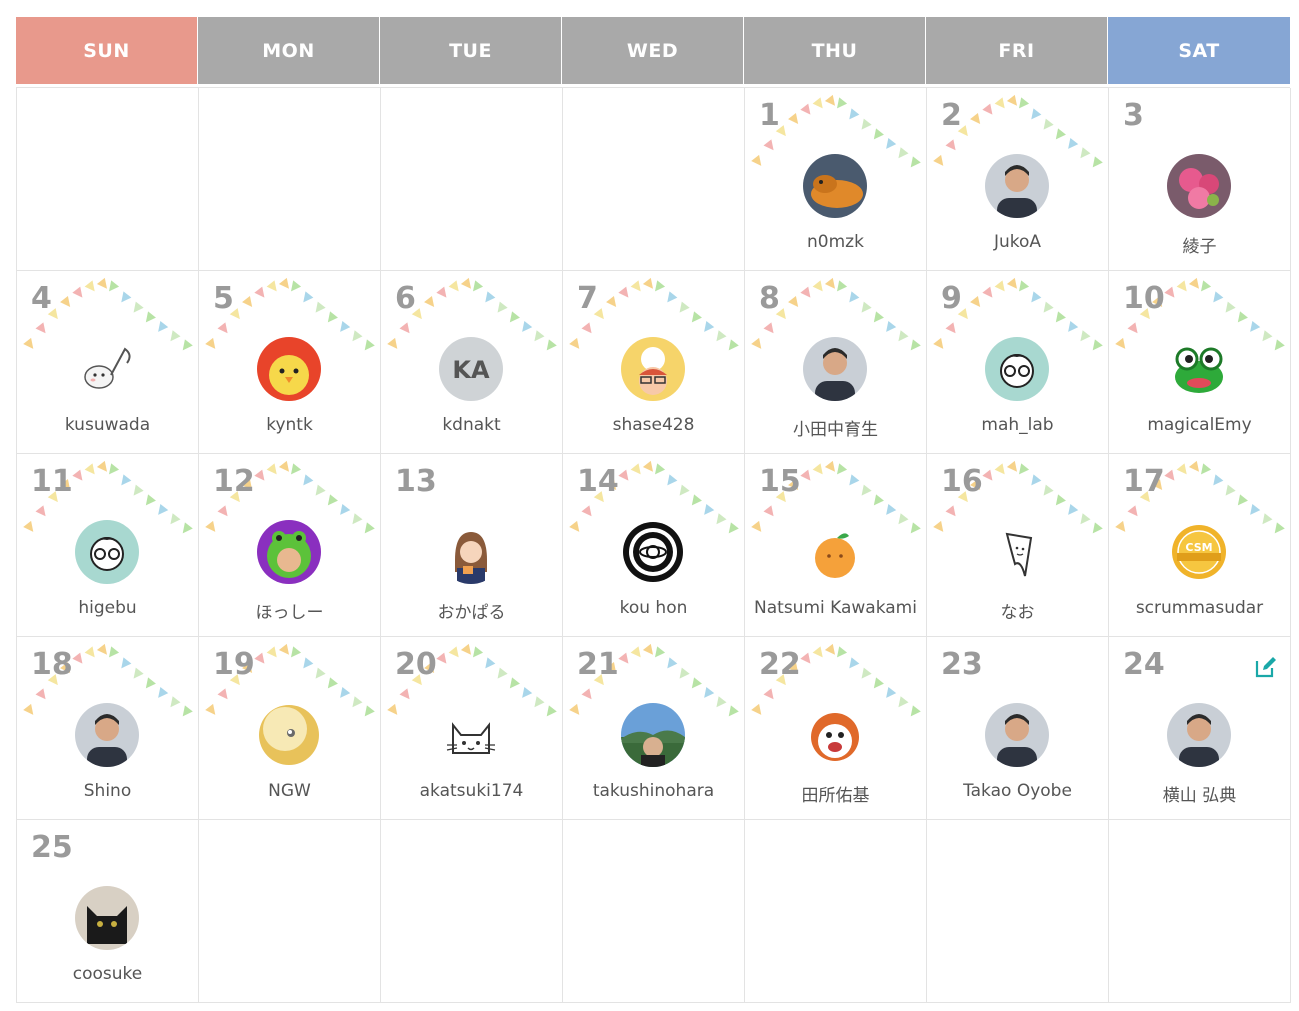 The height and width of the screenshot is (1011, 1299). I want to click on initials-avatar-icon: KA, so click(471, 369).